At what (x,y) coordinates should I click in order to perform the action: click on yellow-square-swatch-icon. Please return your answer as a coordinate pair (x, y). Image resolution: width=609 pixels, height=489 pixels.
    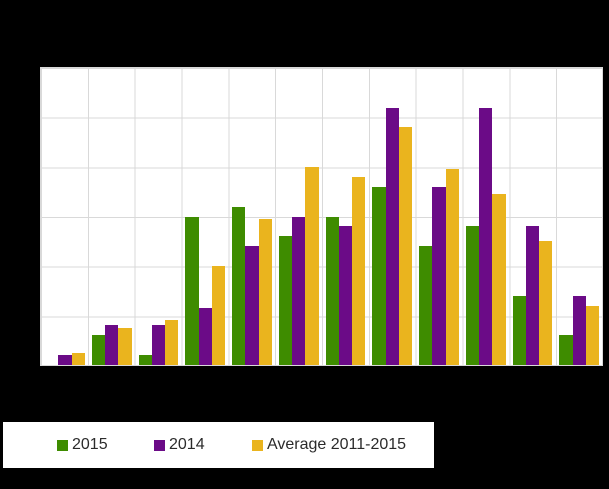
    Looking at the image, I should click on (257, 445).